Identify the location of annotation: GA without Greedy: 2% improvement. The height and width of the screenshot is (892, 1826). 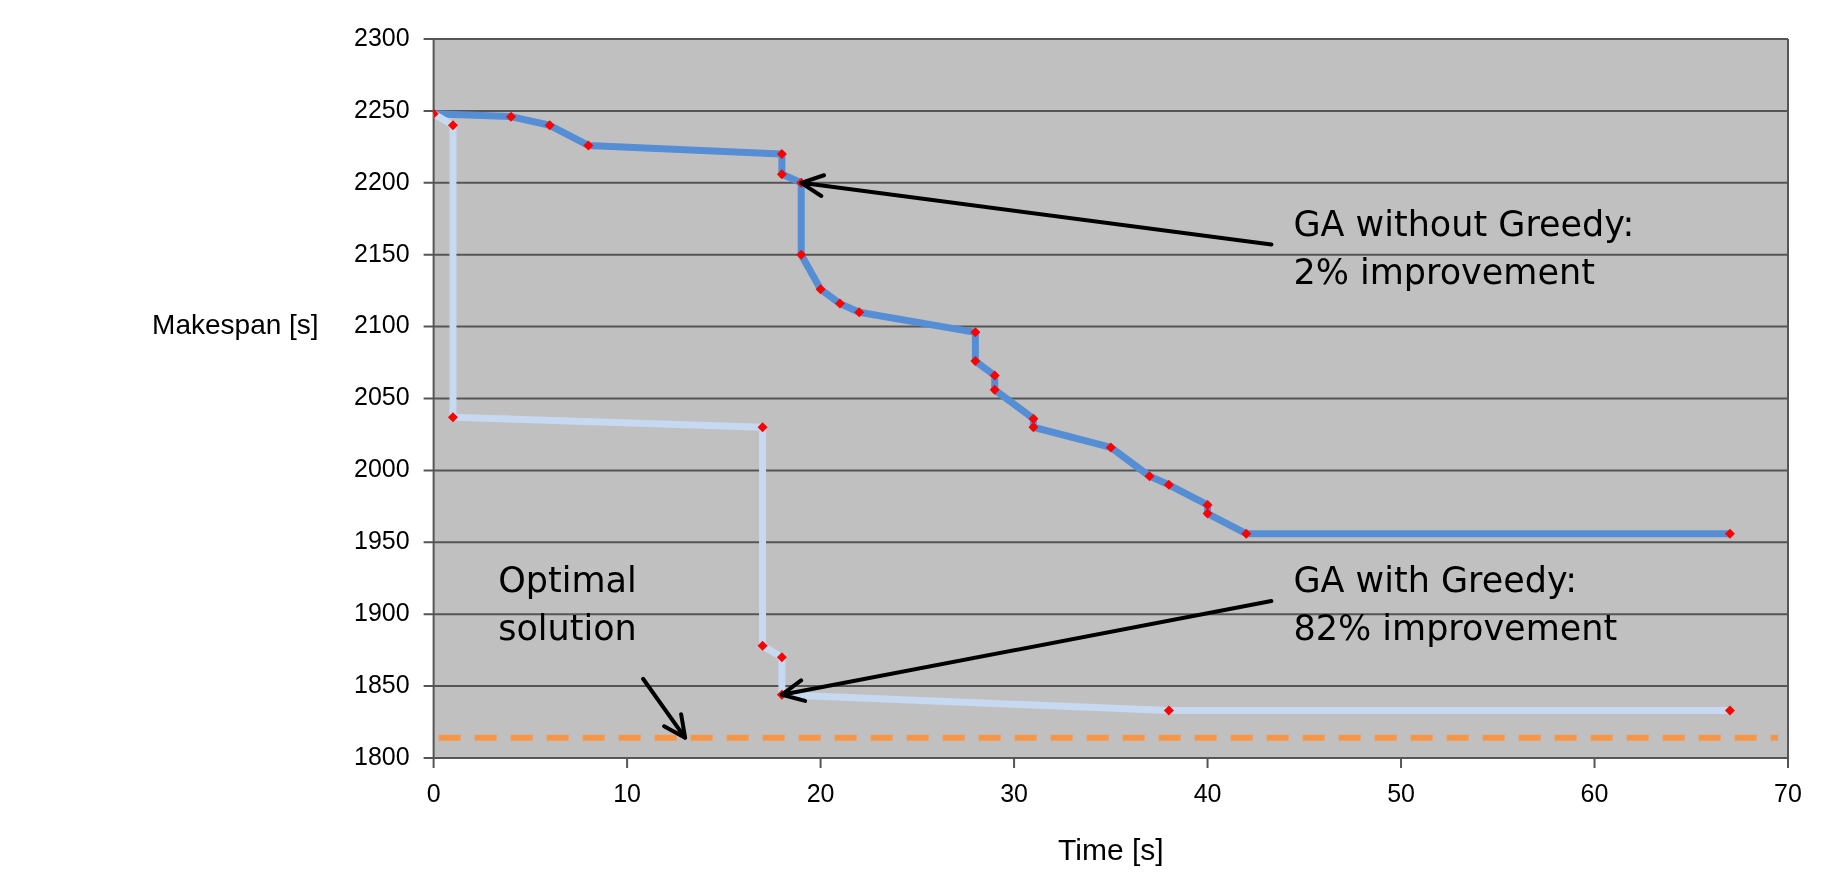
(1464, 247).